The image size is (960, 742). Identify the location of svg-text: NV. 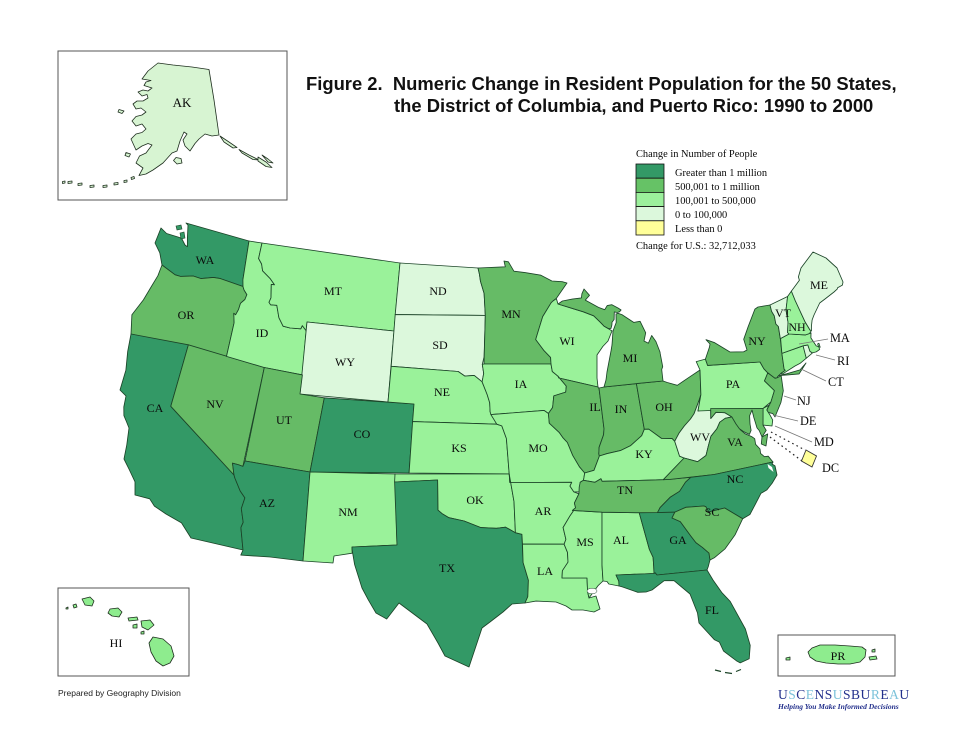
(215, 404).